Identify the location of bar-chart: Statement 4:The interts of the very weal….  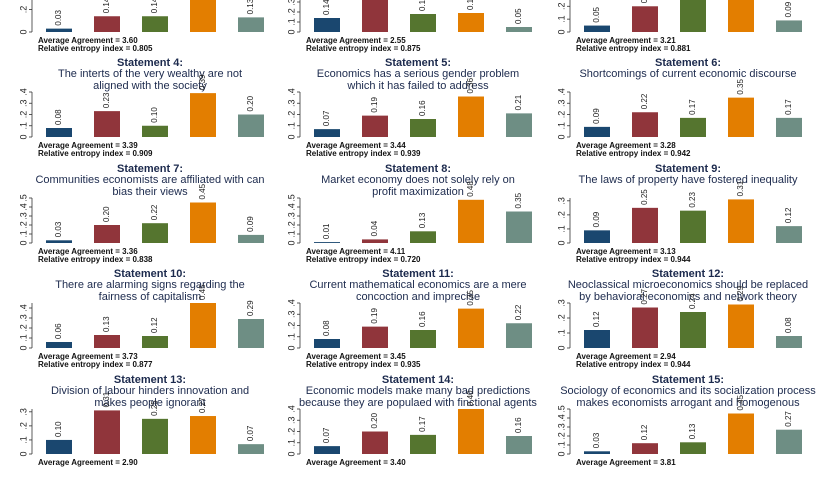
(141, 107).